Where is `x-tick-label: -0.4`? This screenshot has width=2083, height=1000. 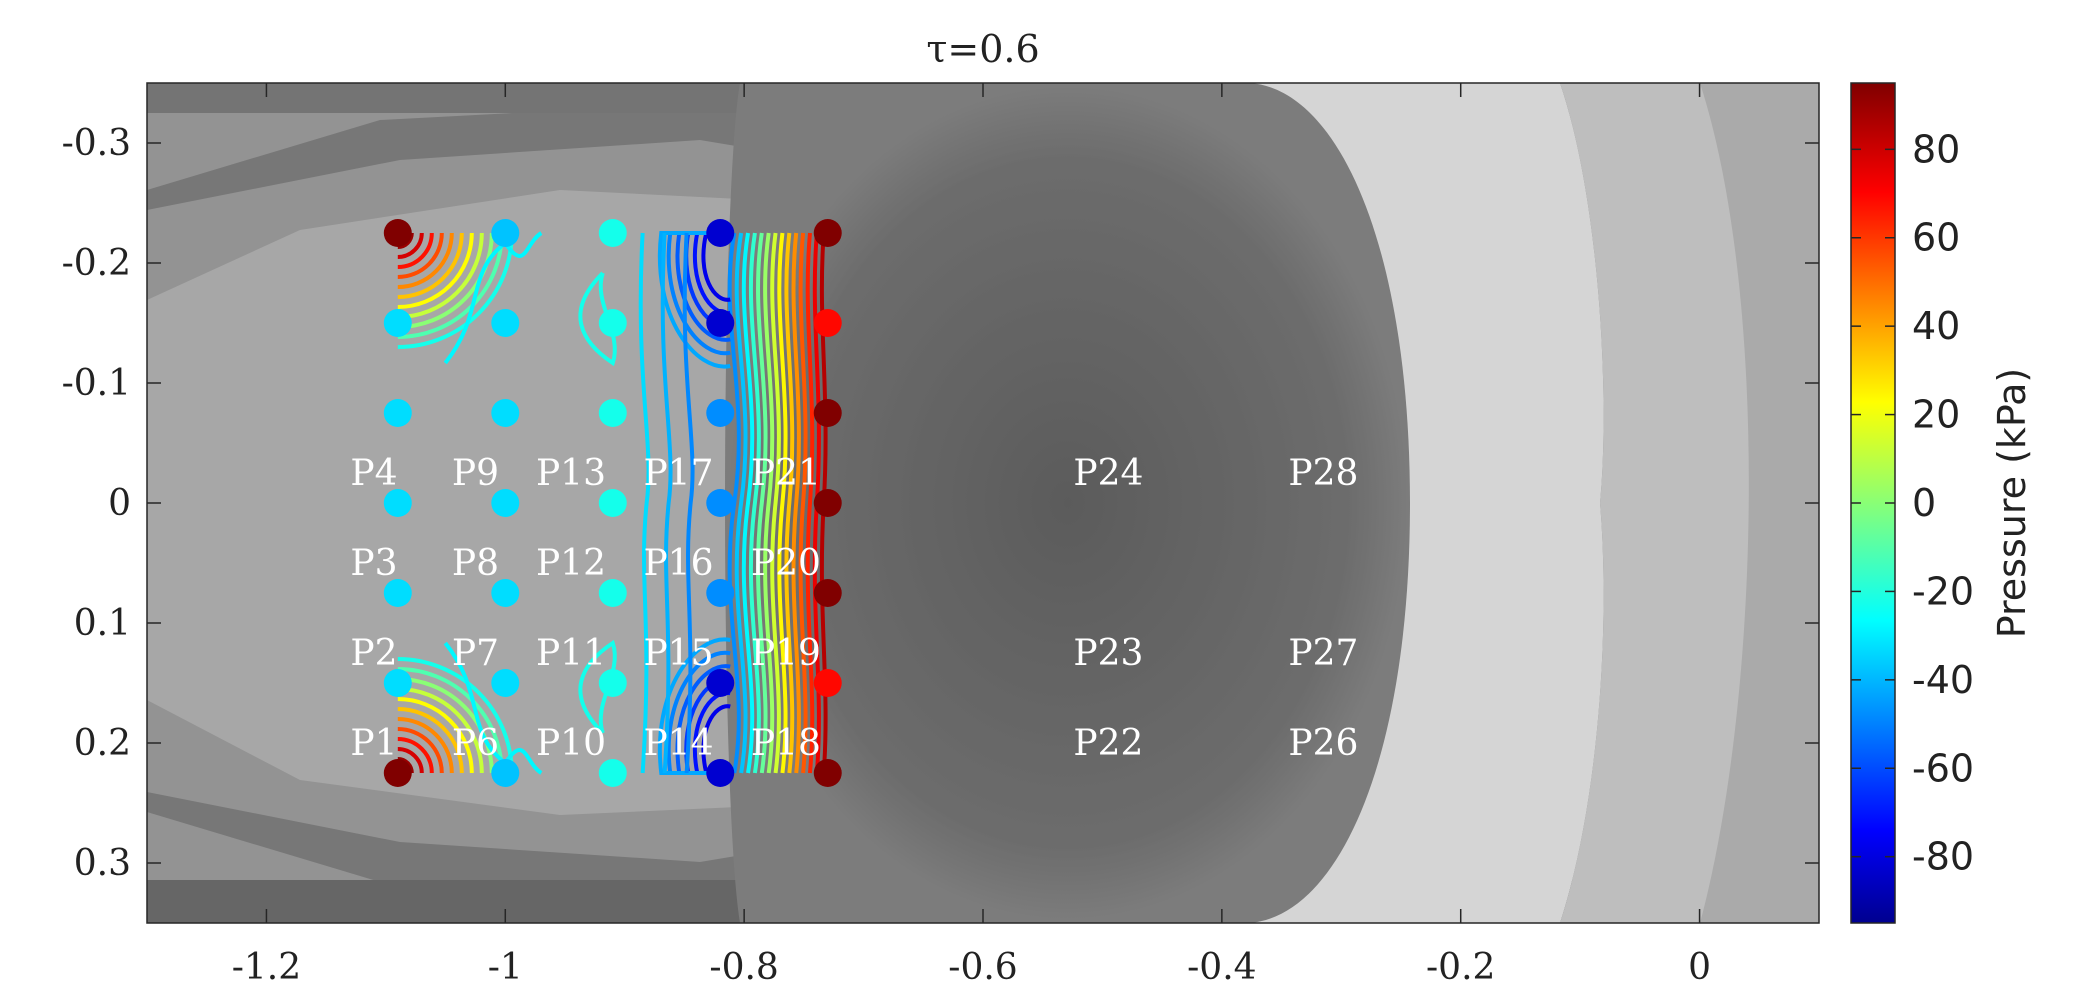 x-tick-label: -0.4 is located at coordinates (1221, 967).